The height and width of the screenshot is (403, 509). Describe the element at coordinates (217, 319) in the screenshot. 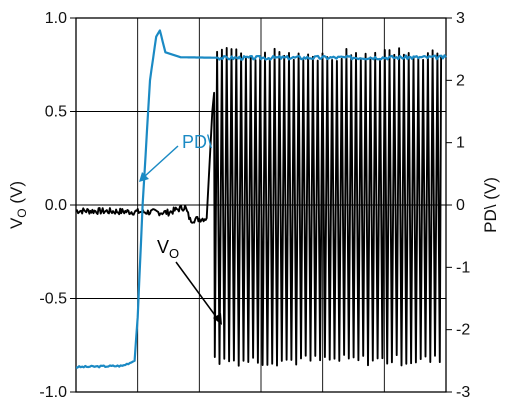

I see `vo-annotation-arrowhead` at that location.